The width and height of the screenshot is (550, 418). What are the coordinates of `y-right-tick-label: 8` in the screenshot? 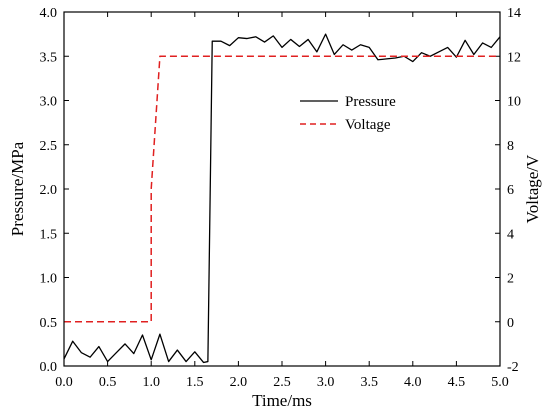 It's located at (510, 146).